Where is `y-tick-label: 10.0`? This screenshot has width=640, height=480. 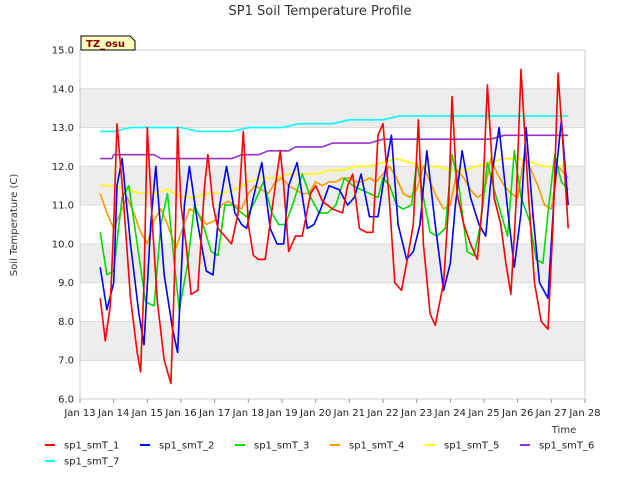
y-tick-label: 10.0 is located at coordinates (63, 244).